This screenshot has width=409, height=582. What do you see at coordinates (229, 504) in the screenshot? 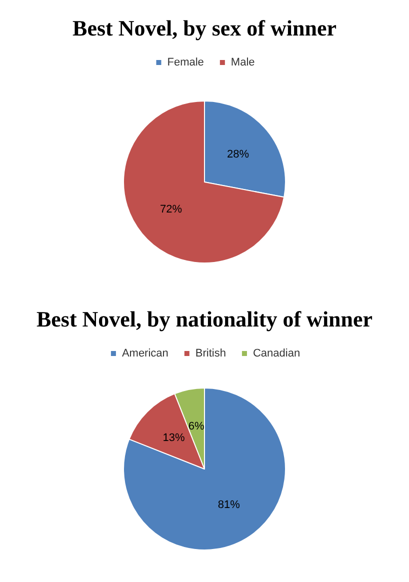
I see `data-label: 81%` at bounding box center [229, 504].